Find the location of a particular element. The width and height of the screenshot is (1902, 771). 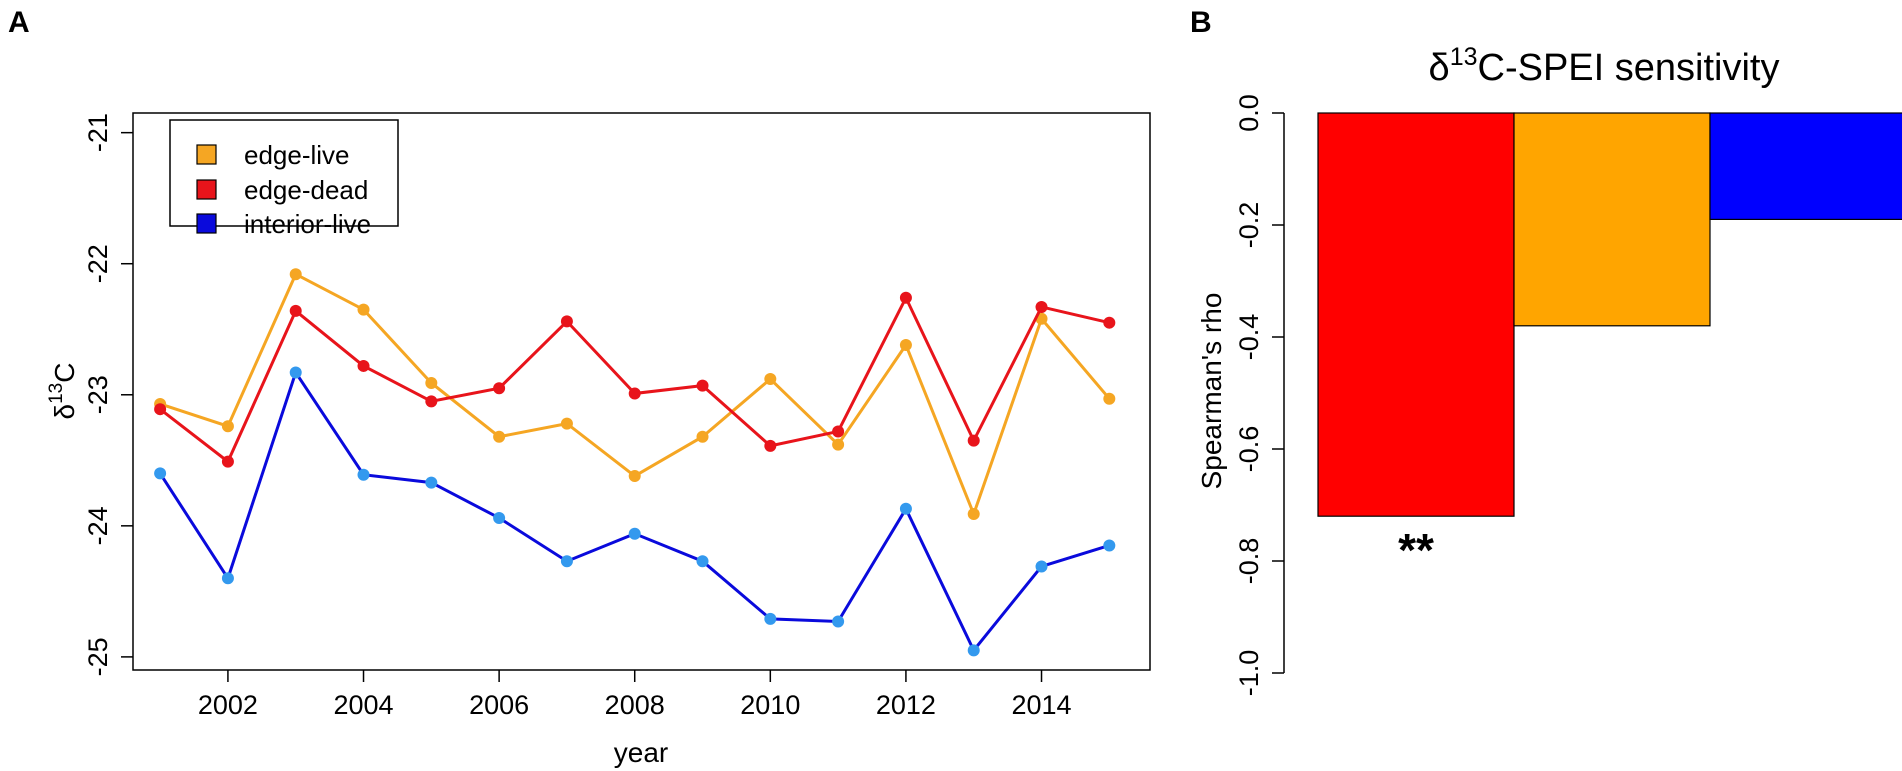

y-tick-label: -25 is located at coordinates (98, 656).